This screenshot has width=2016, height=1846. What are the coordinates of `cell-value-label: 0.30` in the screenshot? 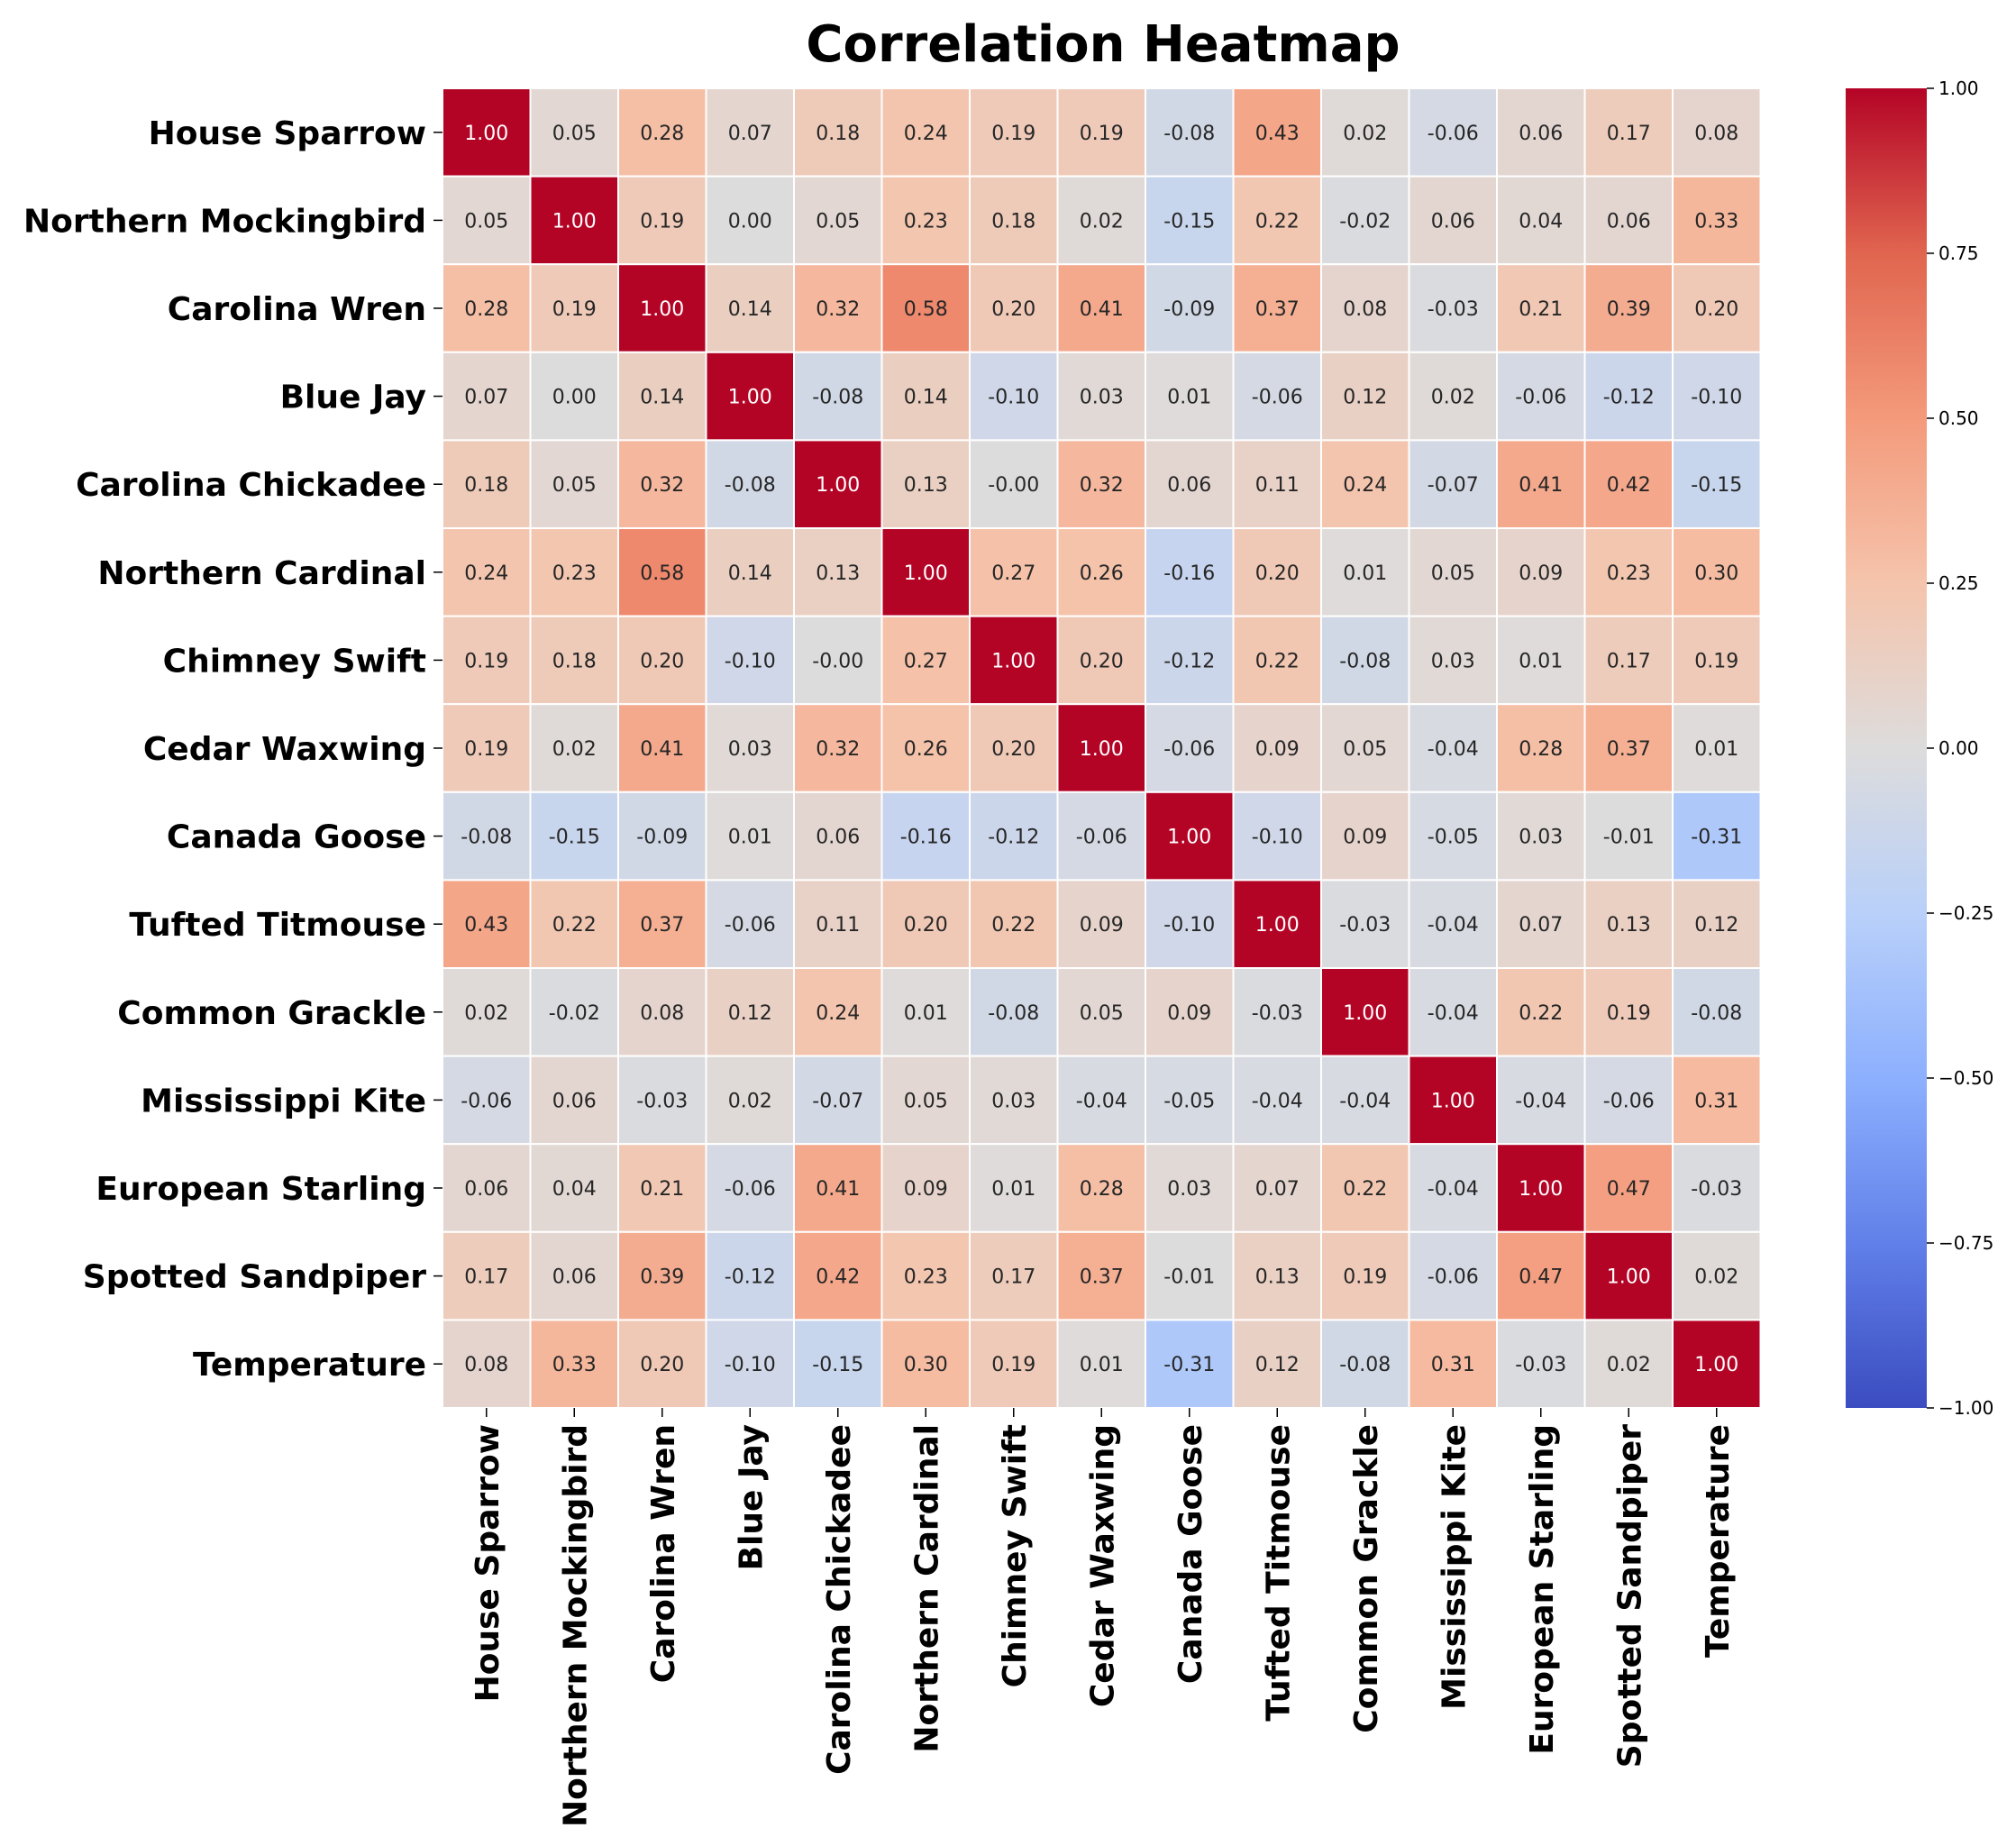 It's located at (1716, 573).